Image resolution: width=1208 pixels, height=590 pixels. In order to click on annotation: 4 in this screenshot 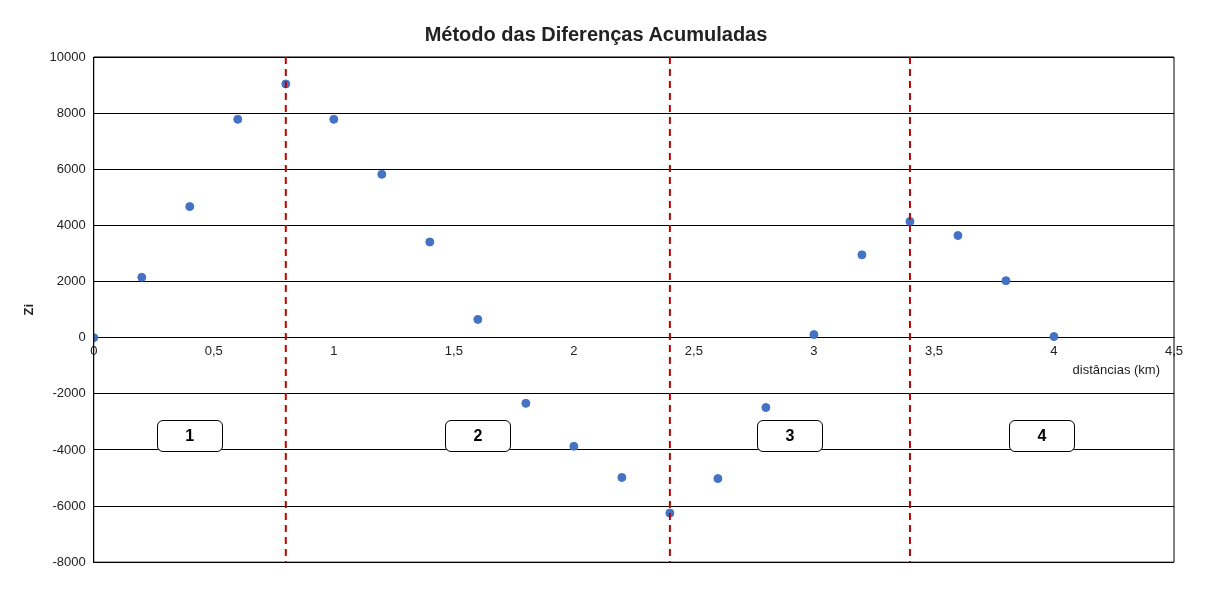, I will do `click(1042, 435)`.